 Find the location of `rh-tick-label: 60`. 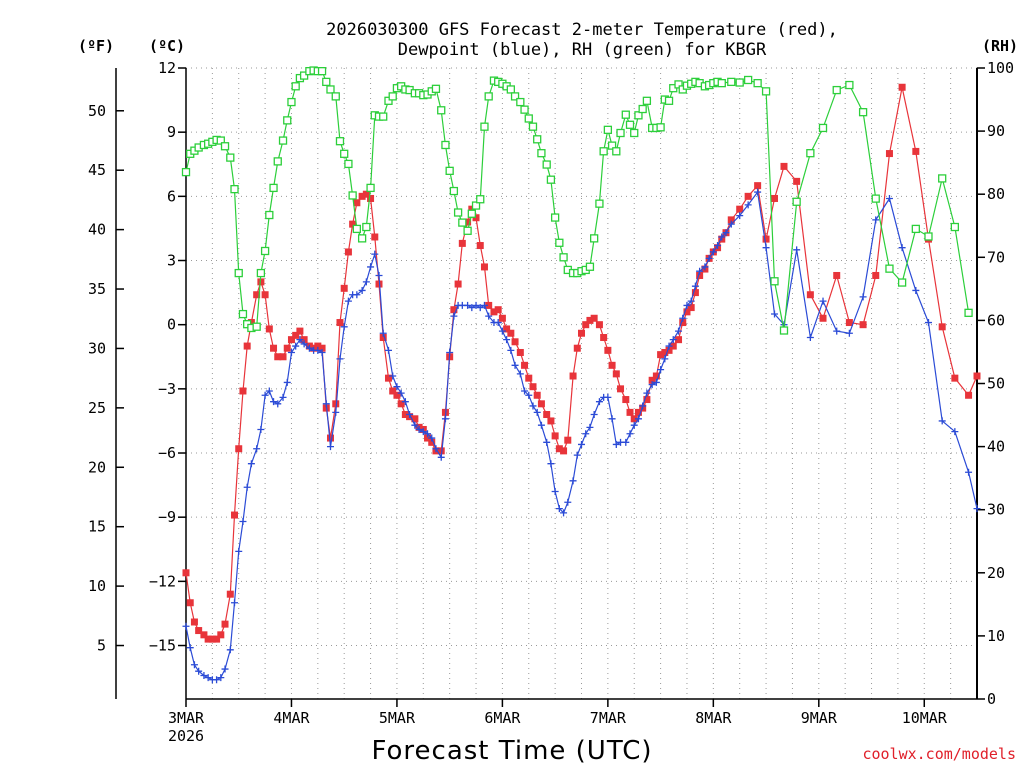

rh-tick-label: 60 is located at coordinates (996, 320).